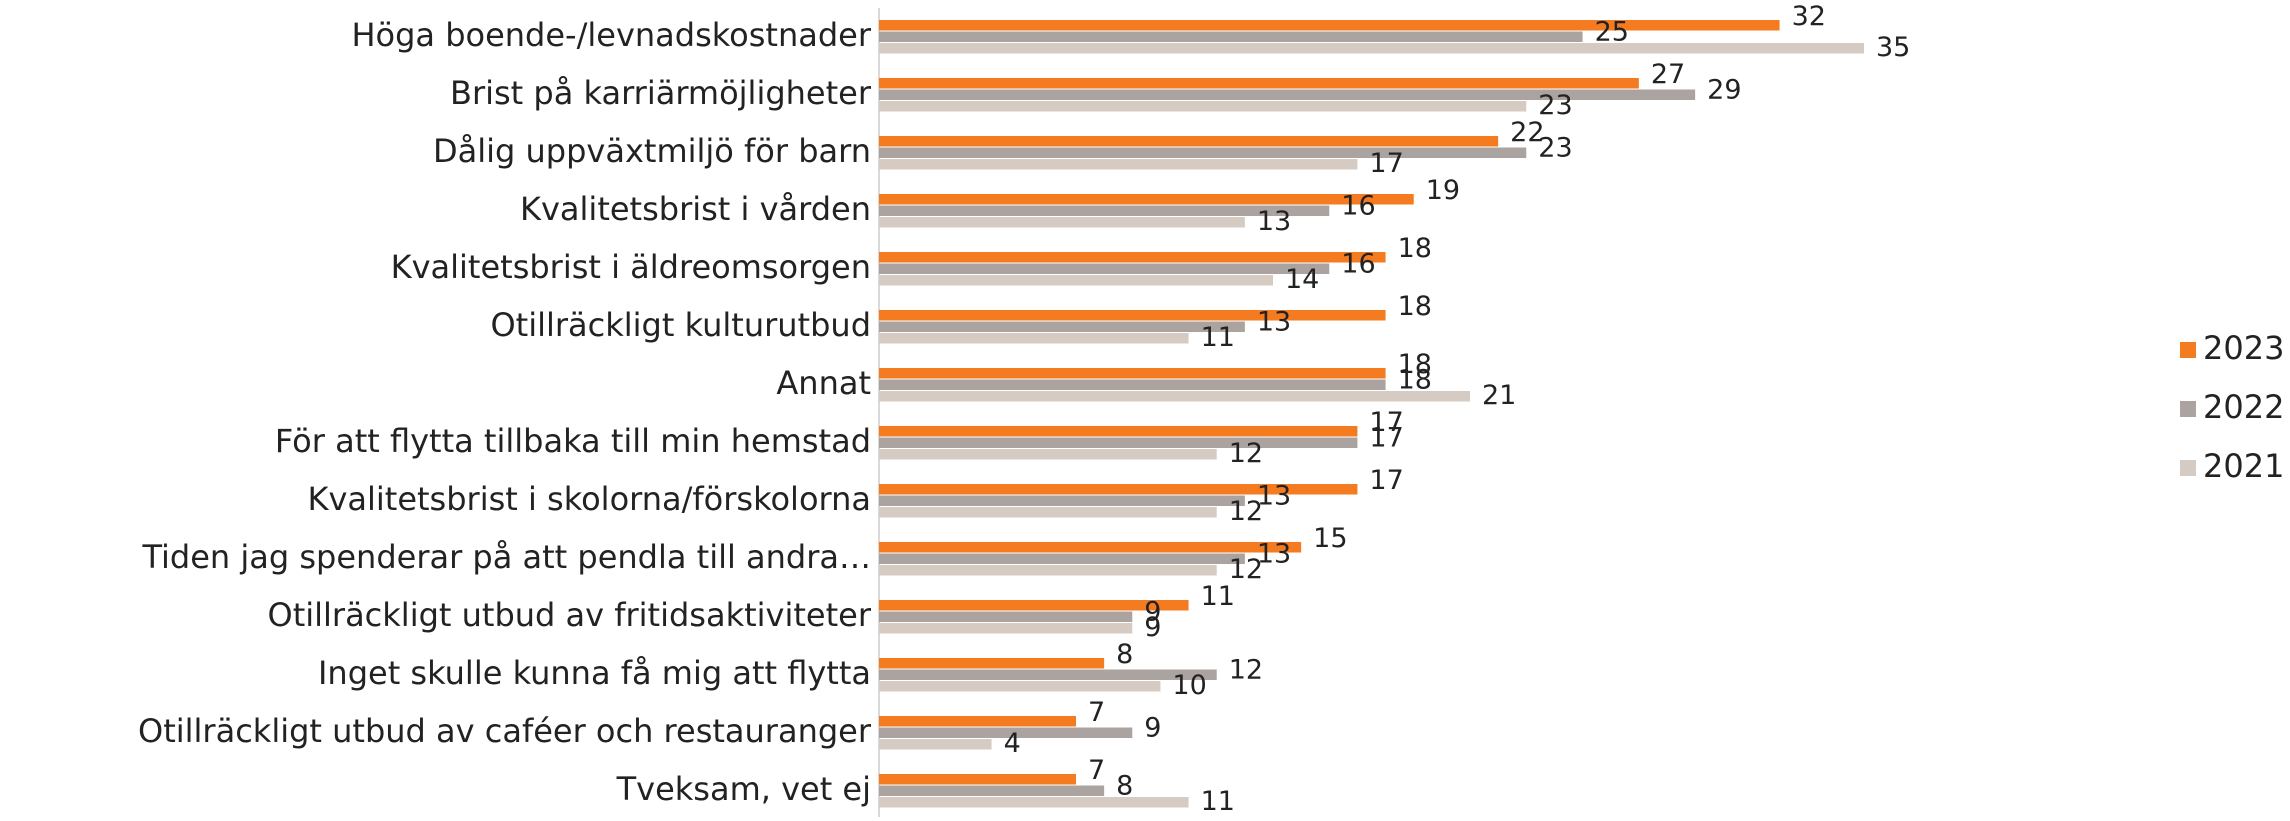 The height and width of the screenshot is (821, 2290). What do you see at coordinates (823, 383) in the screenshot?
I see `category-label: Annat` at bounding box center [823, 383].